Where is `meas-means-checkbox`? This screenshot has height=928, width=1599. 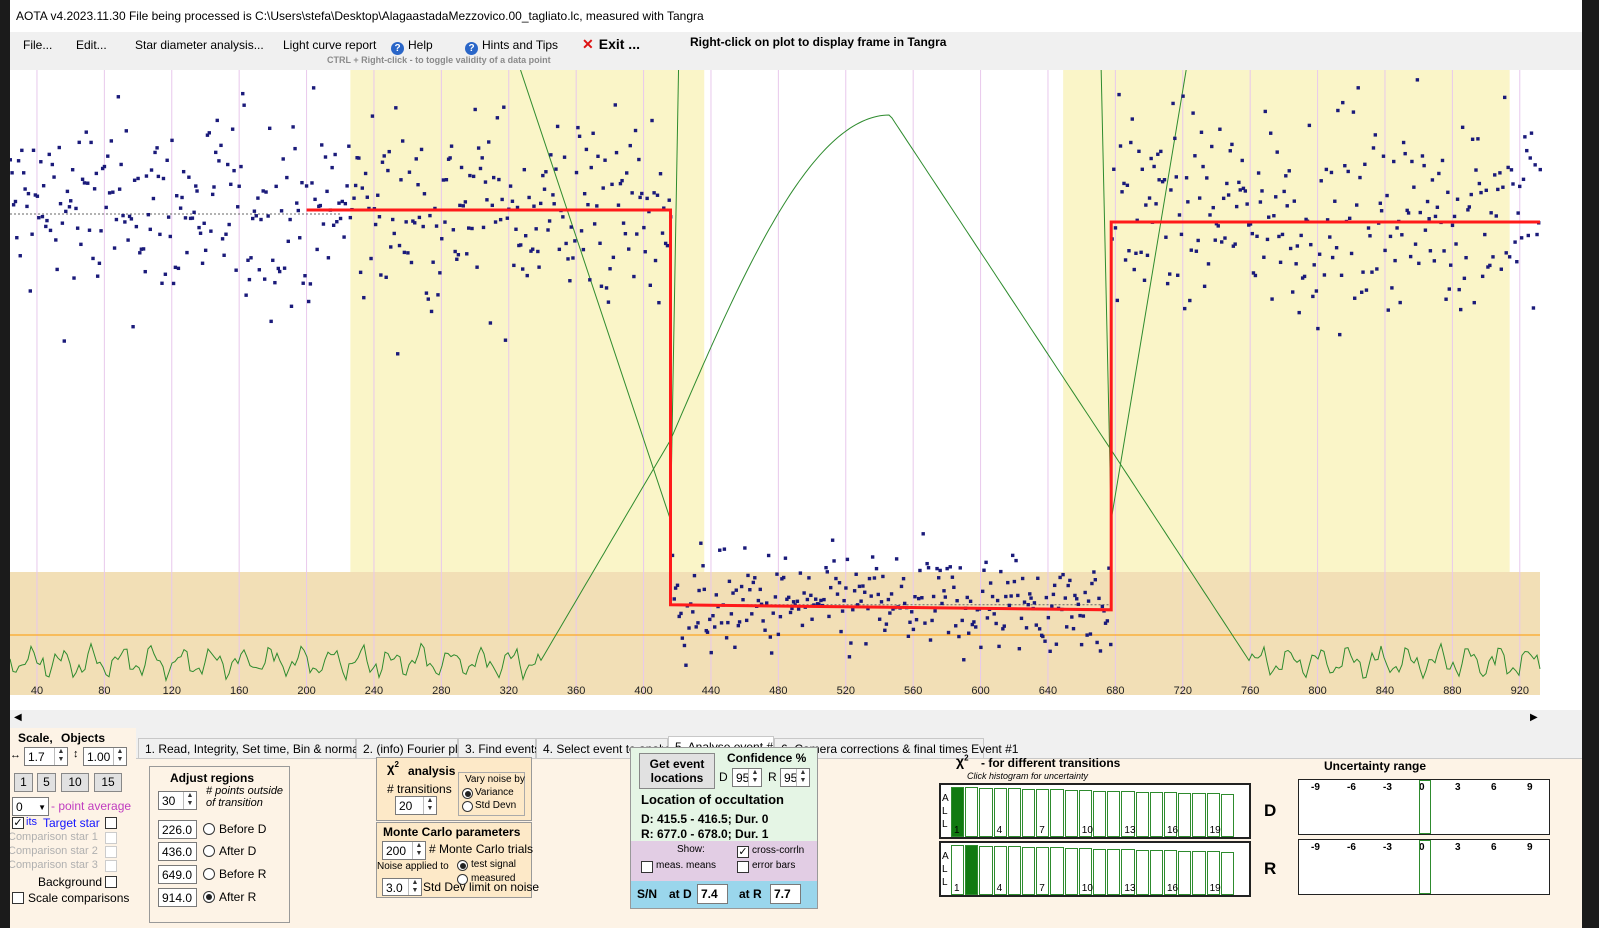 meas-means-checkbox is located at coordinates (647, 867).